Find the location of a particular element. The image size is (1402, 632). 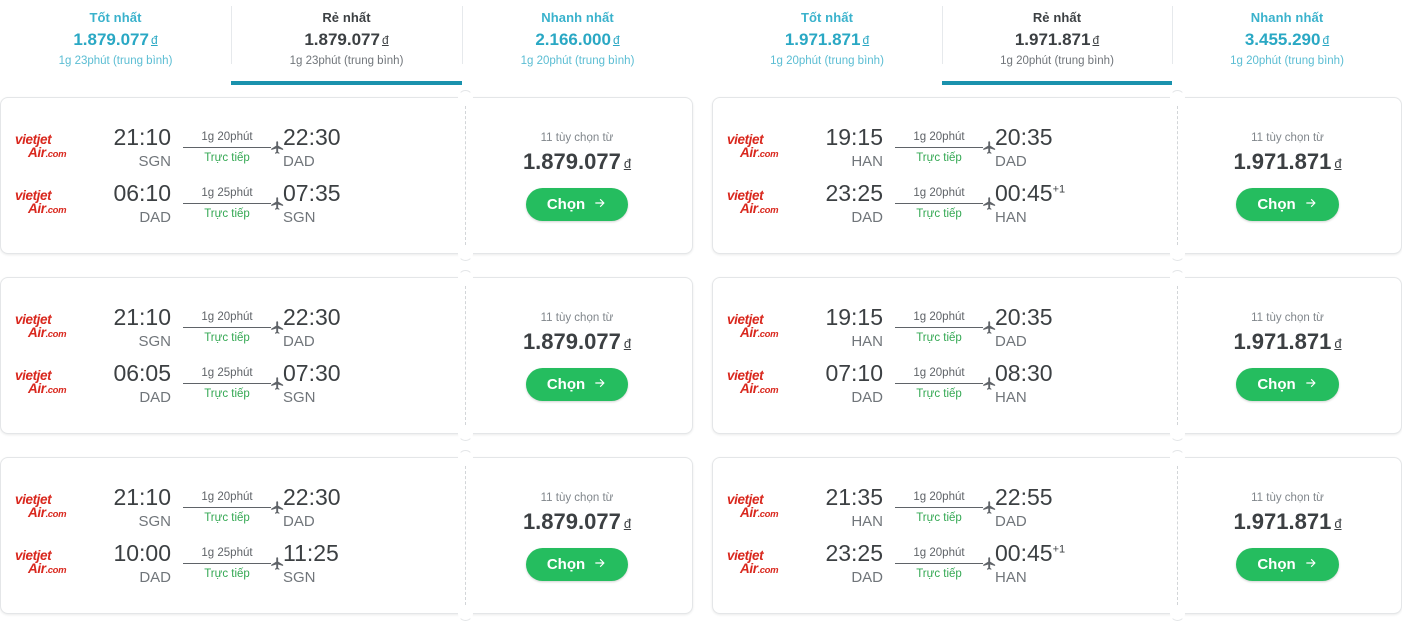

arrival-block: 20:35 DAD is located at coordinates (1041, 327).